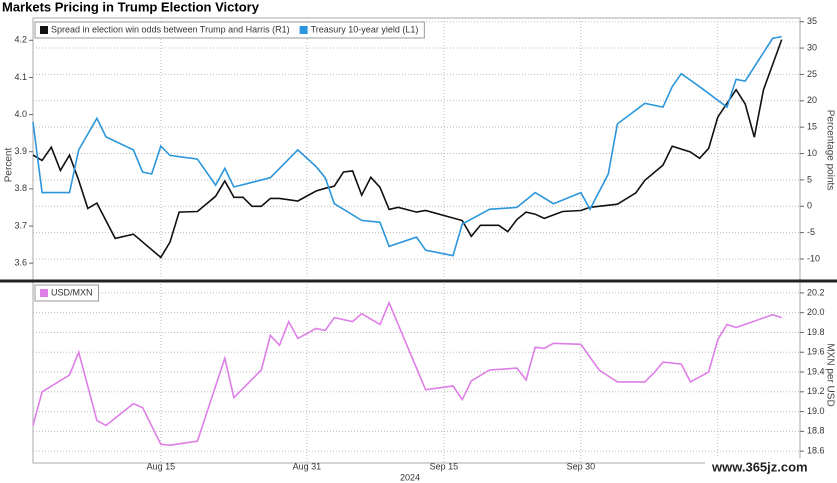  Describe the element at coordinates (812, 127) in the screenshot. I see `y2-tick-label: 15` at that location.